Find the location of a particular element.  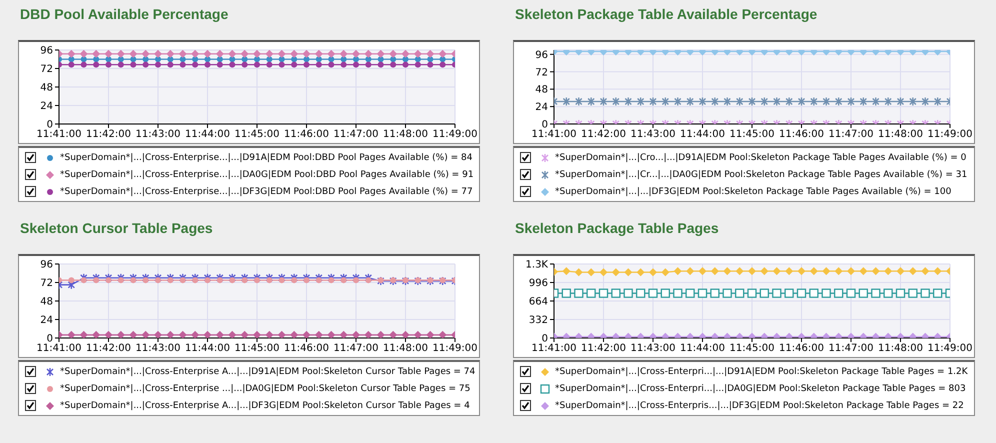

legend-label: *SuperDomain*|...|Cross-Enterprise ...|...|DA0G|EDM Pool:Skeleton Cursor Table Pages = 75 is located at coordinates (265, 389).